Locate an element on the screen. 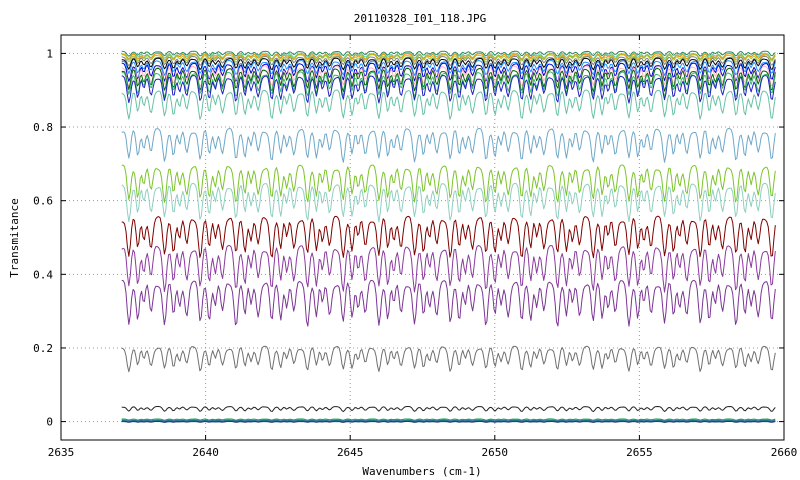 The height and width of the screenshot is (480, 800). y-tick-labels: 0 0.2 0.4 0.6 0.8 1 is located at coordinates (43, 237).